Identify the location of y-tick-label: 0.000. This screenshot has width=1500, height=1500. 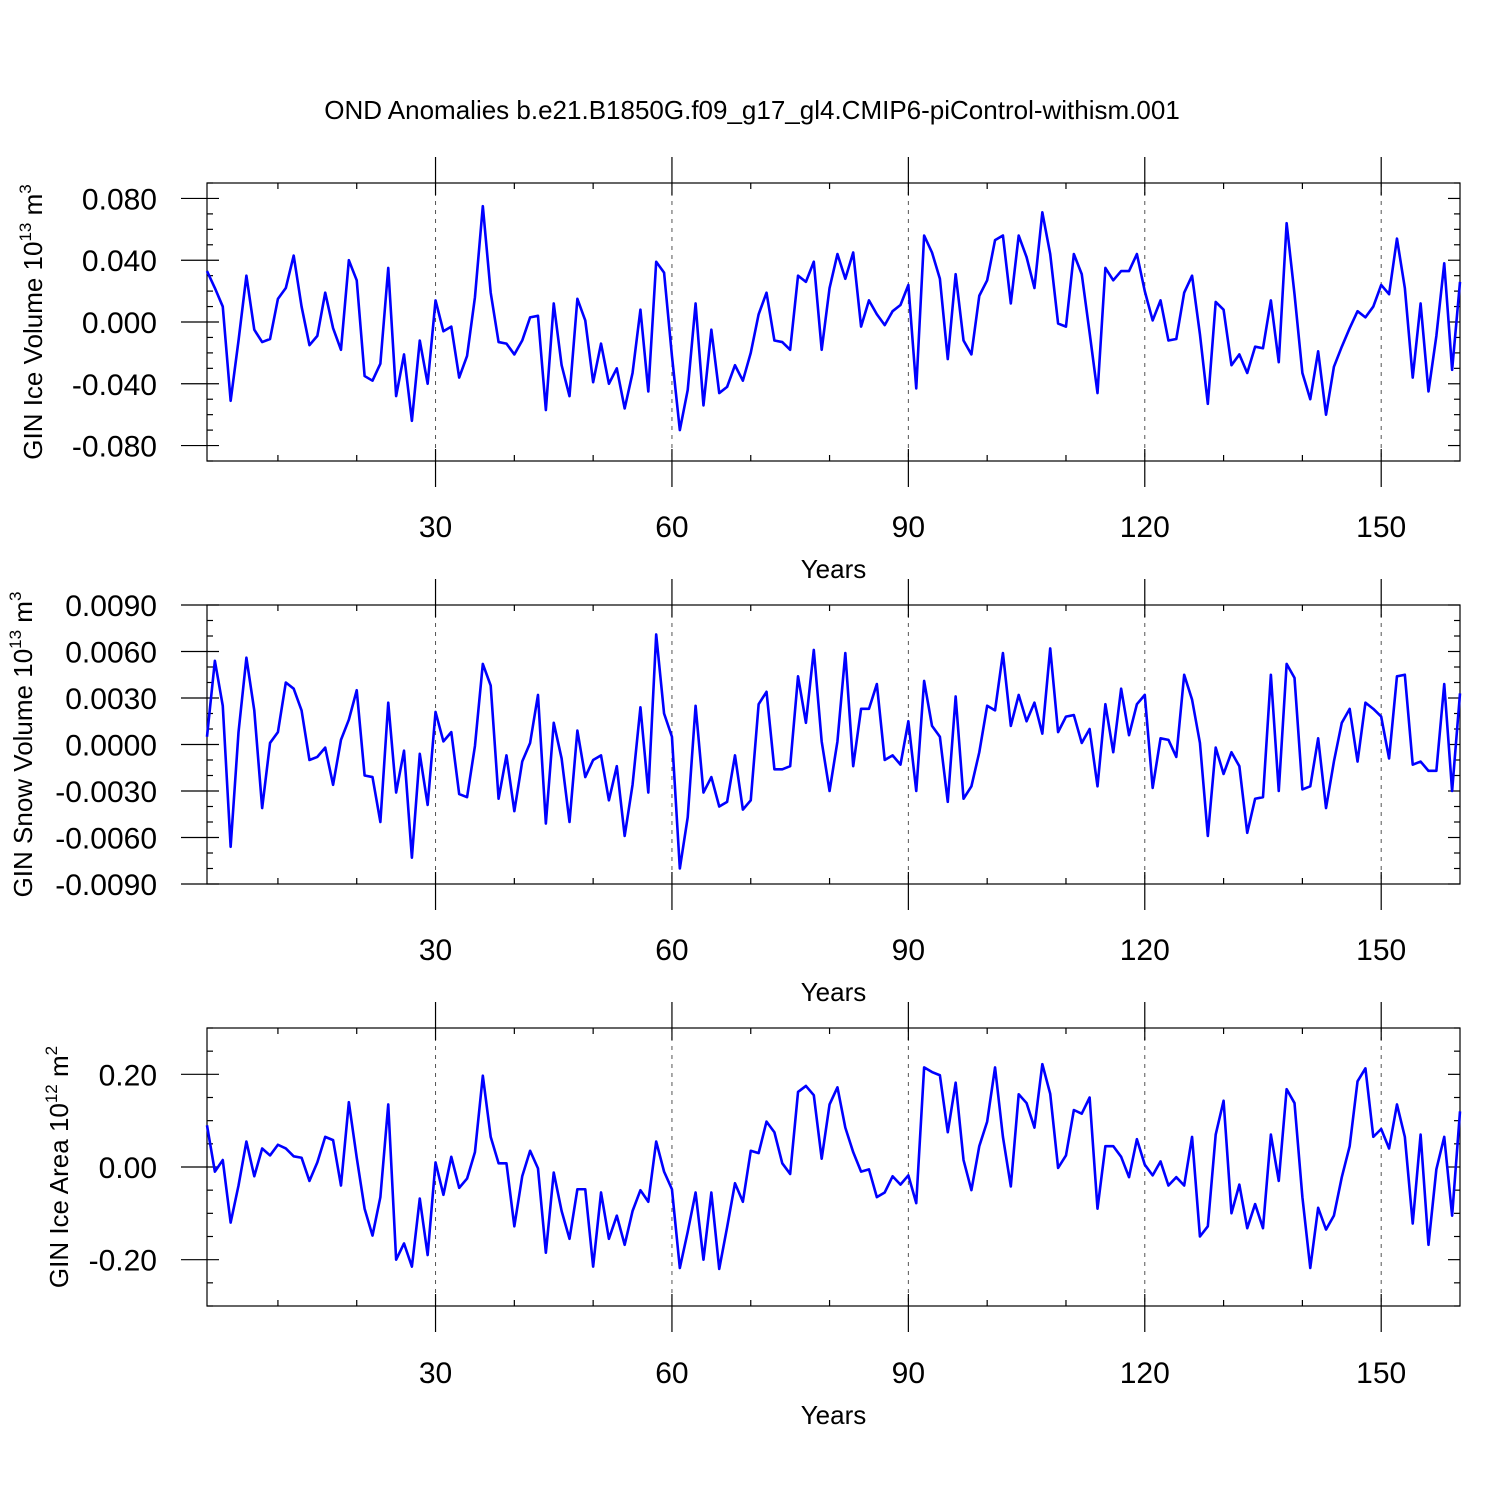
(119, 323).